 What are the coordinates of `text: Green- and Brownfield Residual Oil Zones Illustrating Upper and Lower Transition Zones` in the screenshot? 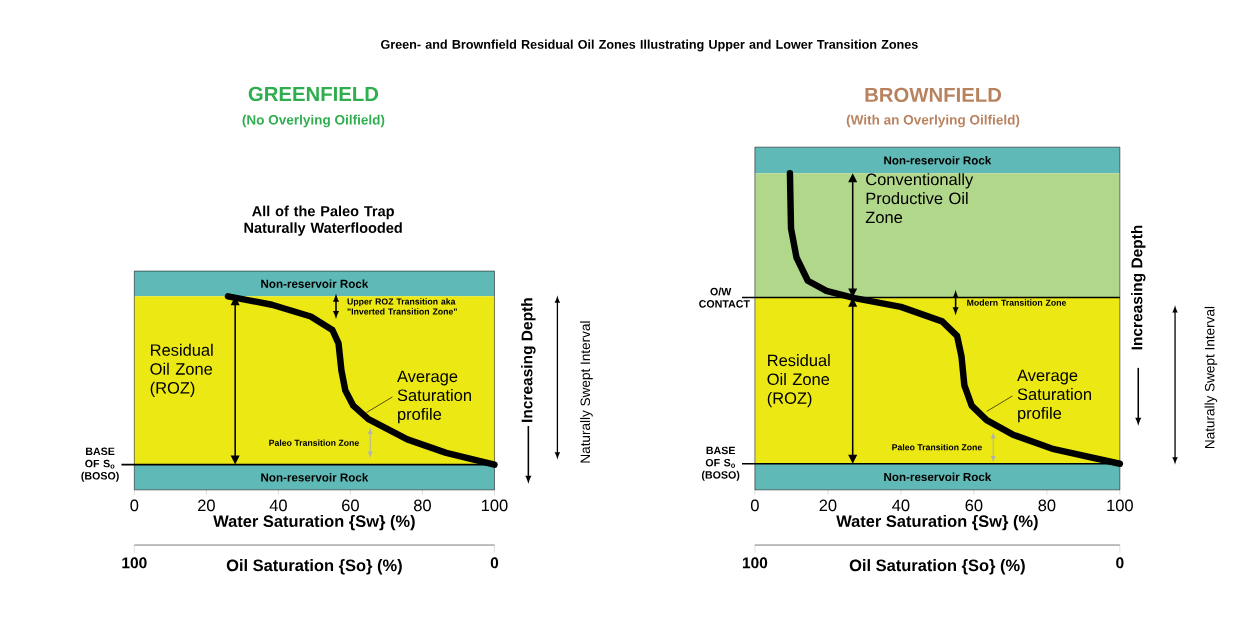 It's located at (649, 45).